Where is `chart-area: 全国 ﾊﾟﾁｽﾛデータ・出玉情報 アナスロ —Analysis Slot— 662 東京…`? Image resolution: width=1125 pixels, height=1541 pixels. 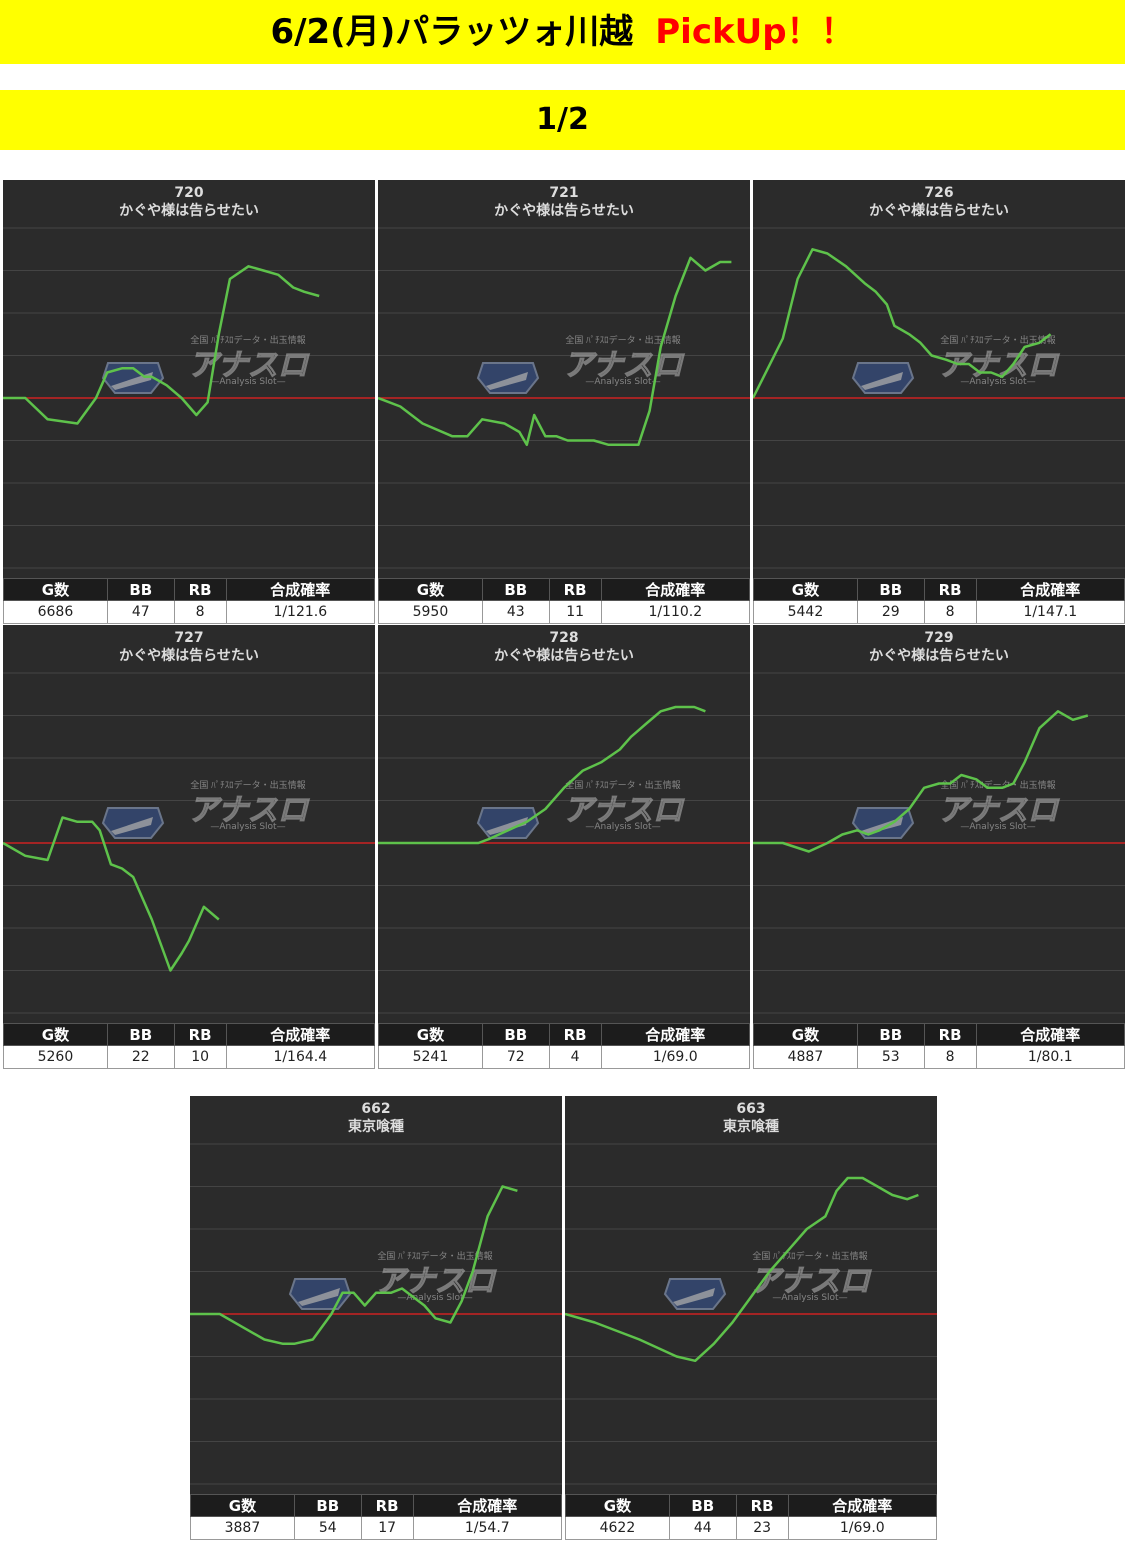 chart-area: 全国 ﾊﾟﾁｽﾛデータ・出玉情報 アナスロ —Analysis Slot— 662 東京… is located at coordinates (376, 1295).